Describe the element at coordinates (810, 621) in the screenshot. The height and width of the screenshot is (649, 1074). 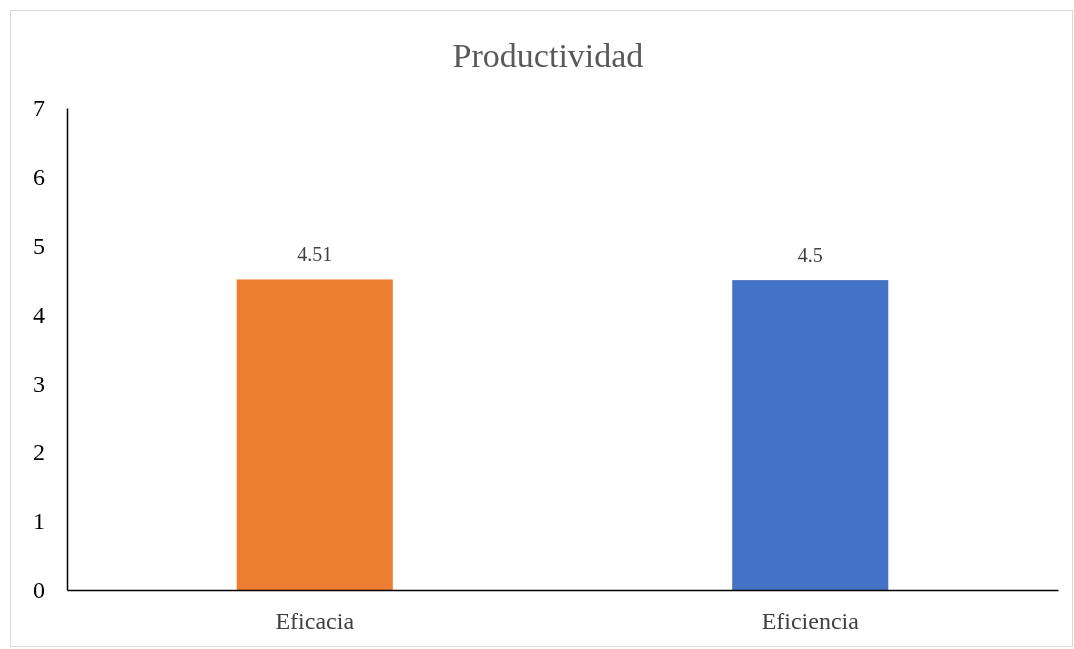
I see `x-tick-label: Eficiencia` at that location.